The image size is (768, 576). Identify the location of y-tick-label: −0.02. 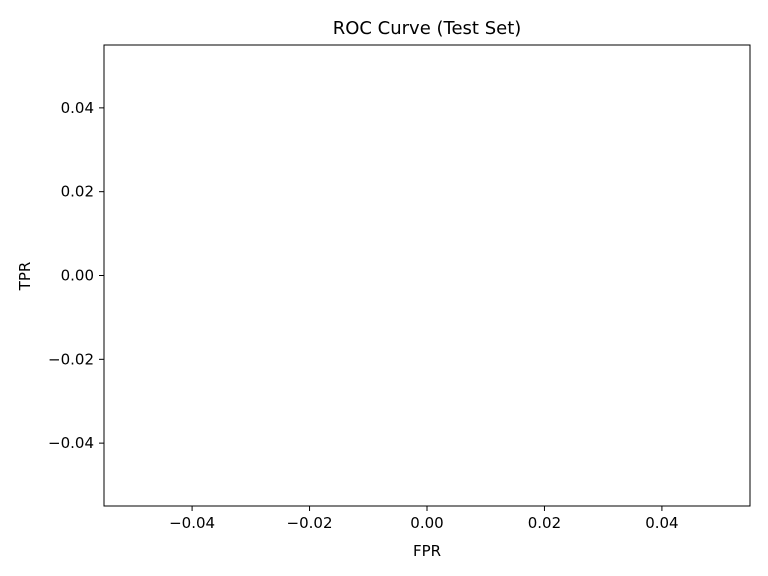
(71, 359).